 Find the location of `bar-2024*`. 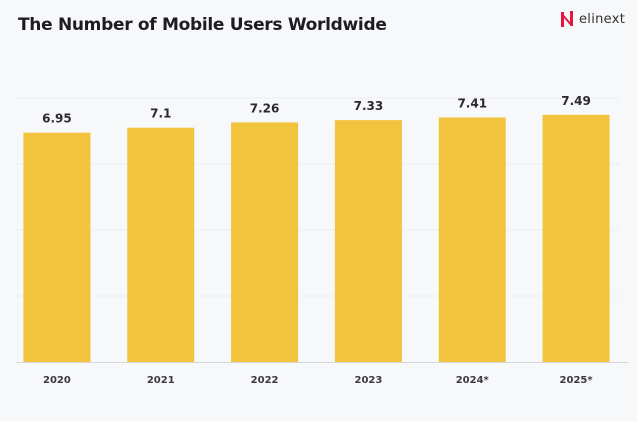

bar-2024* is located at coordinates (472, 239).